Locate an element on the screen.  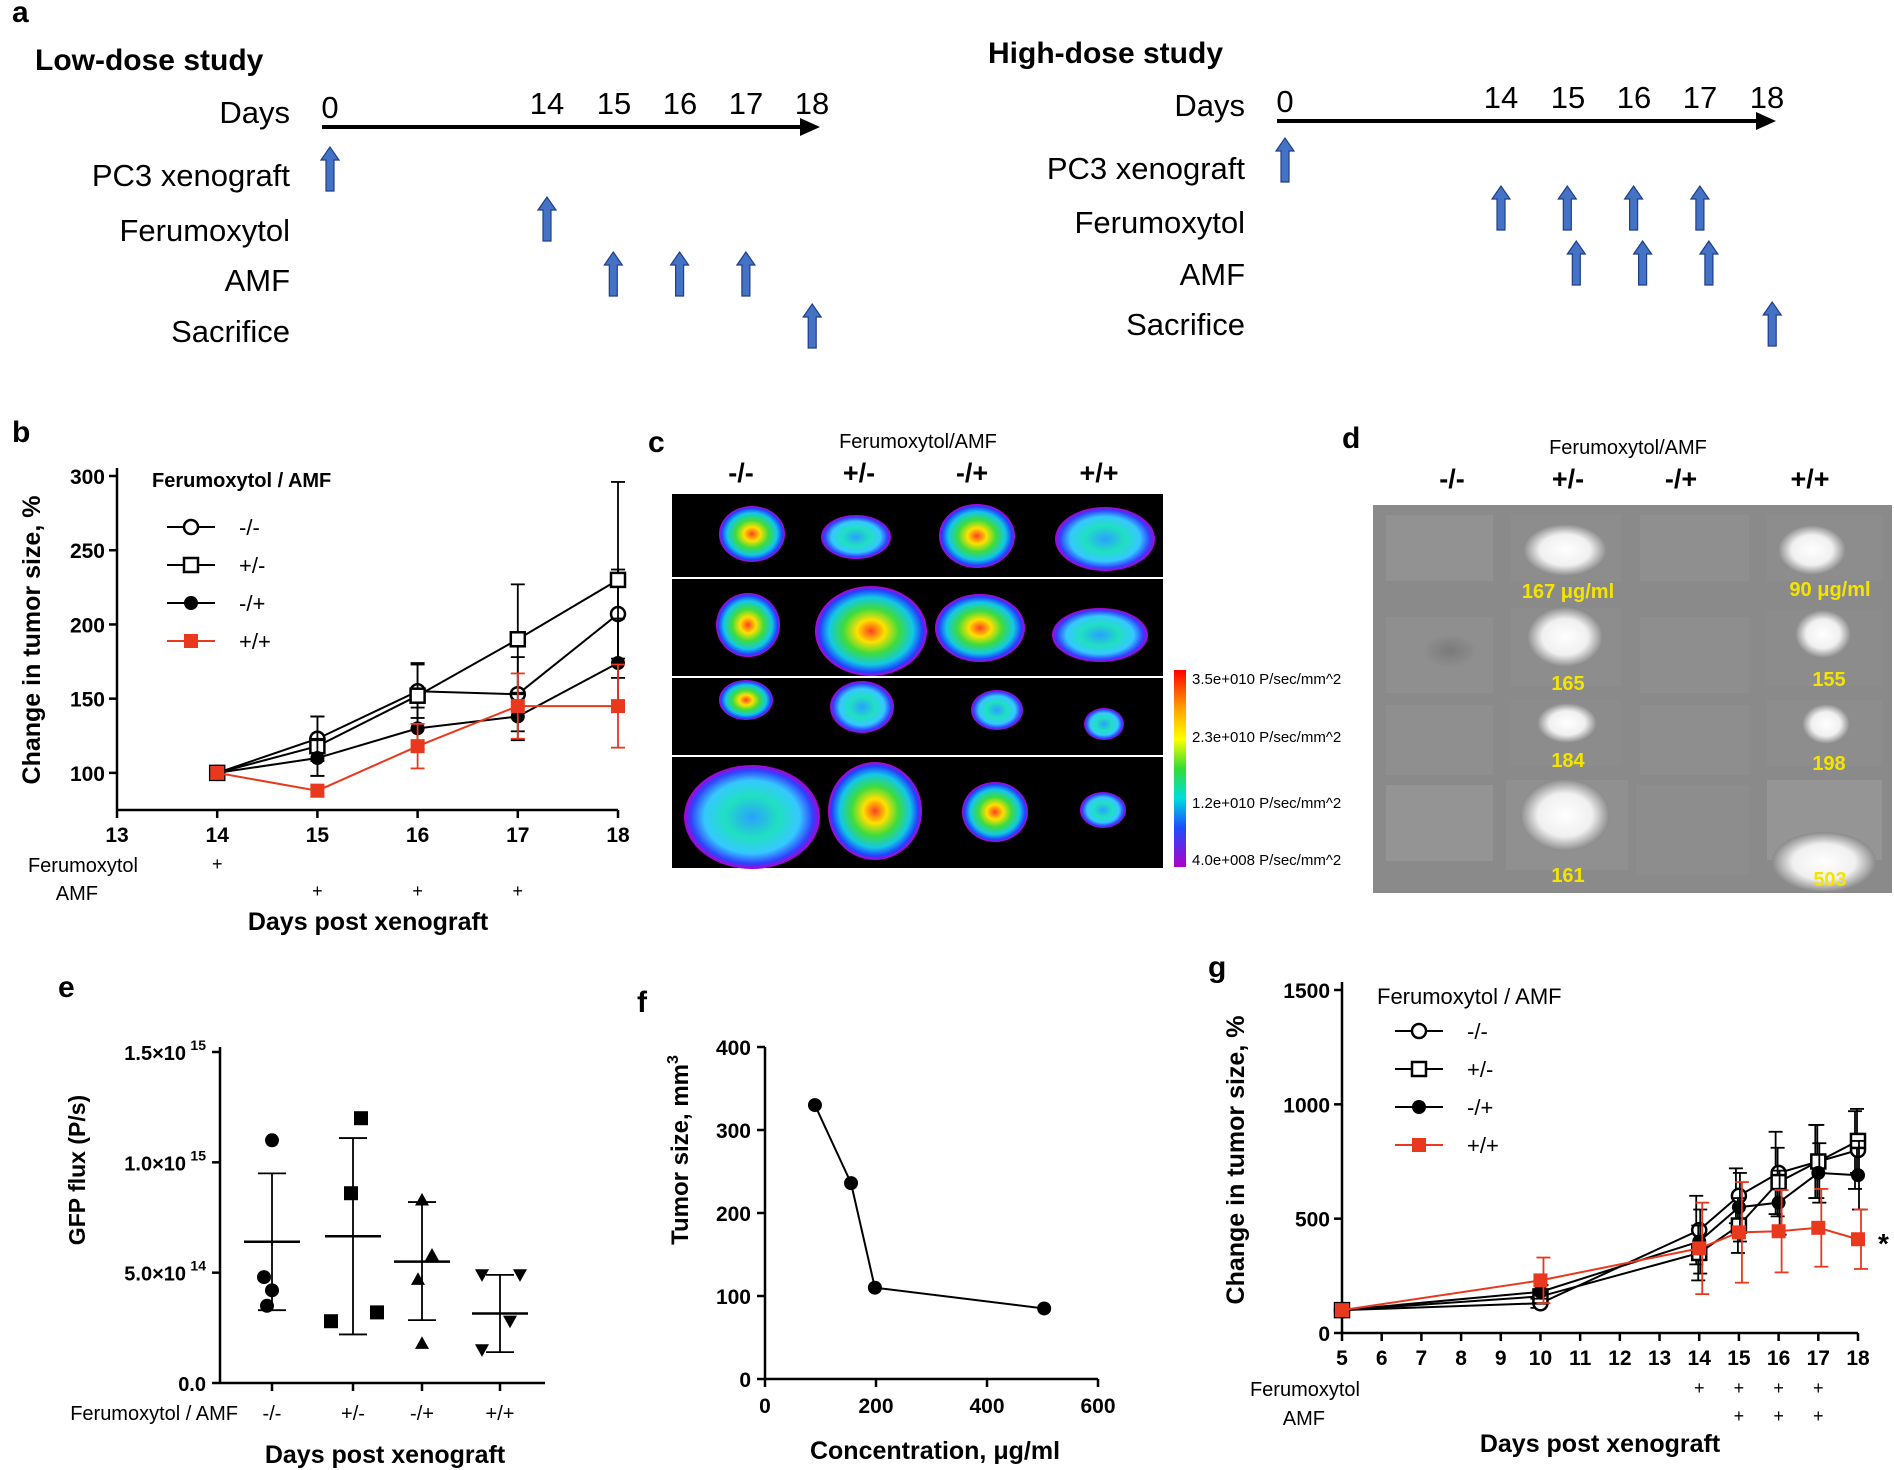
chartB-xtick-label-15: 15 is located at coordinates (318, 835).